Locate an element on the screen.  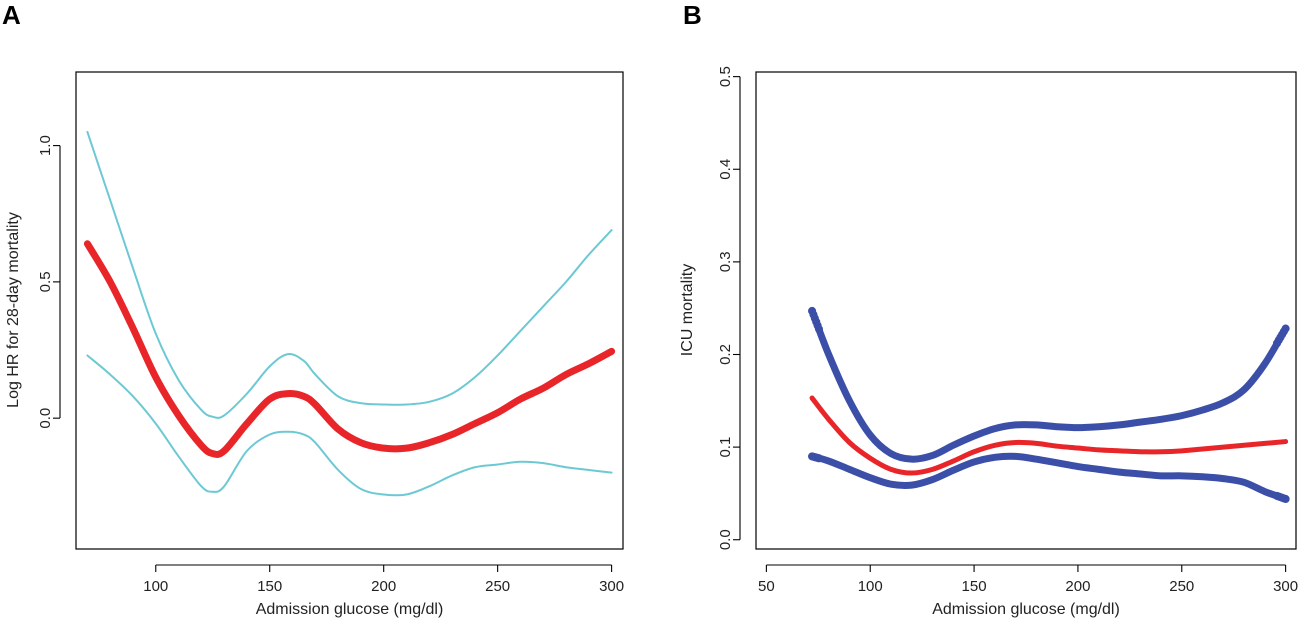
panel-a-x-tick-label: 200 is located at coordinates (383, 586).